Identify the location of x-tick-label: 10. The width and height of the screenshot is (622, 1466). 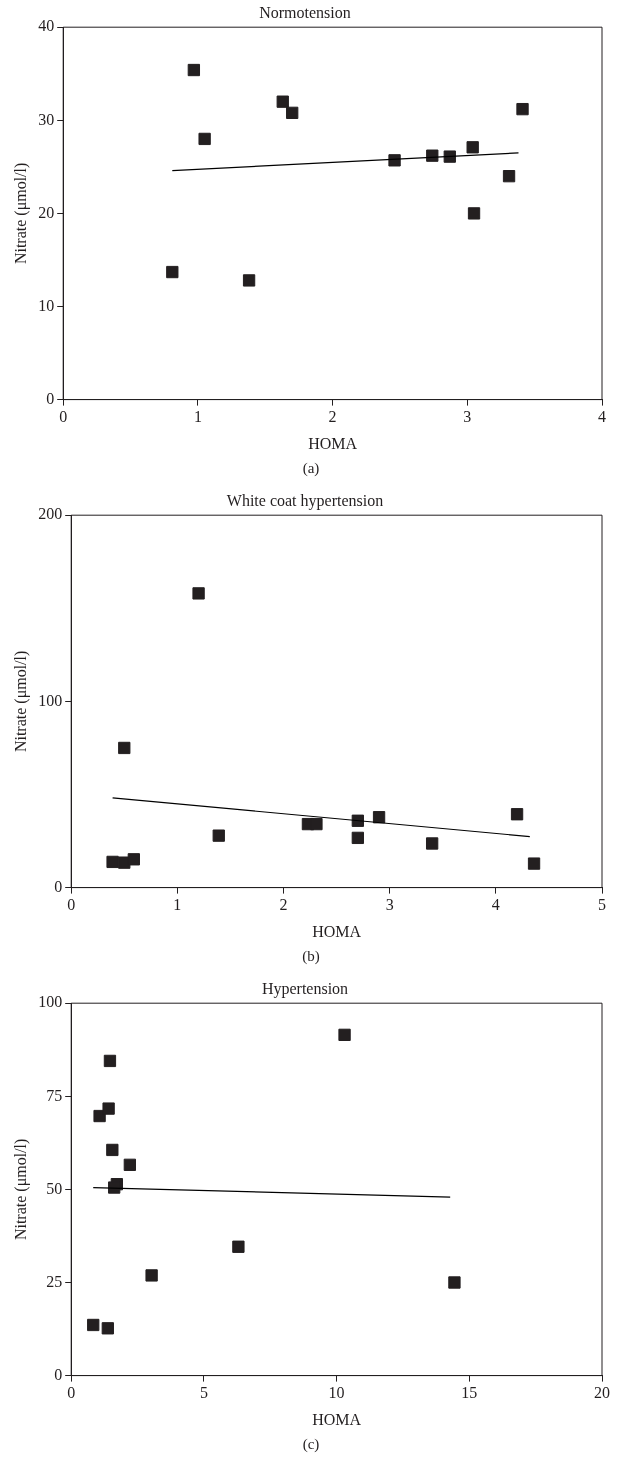
(336, 1393).